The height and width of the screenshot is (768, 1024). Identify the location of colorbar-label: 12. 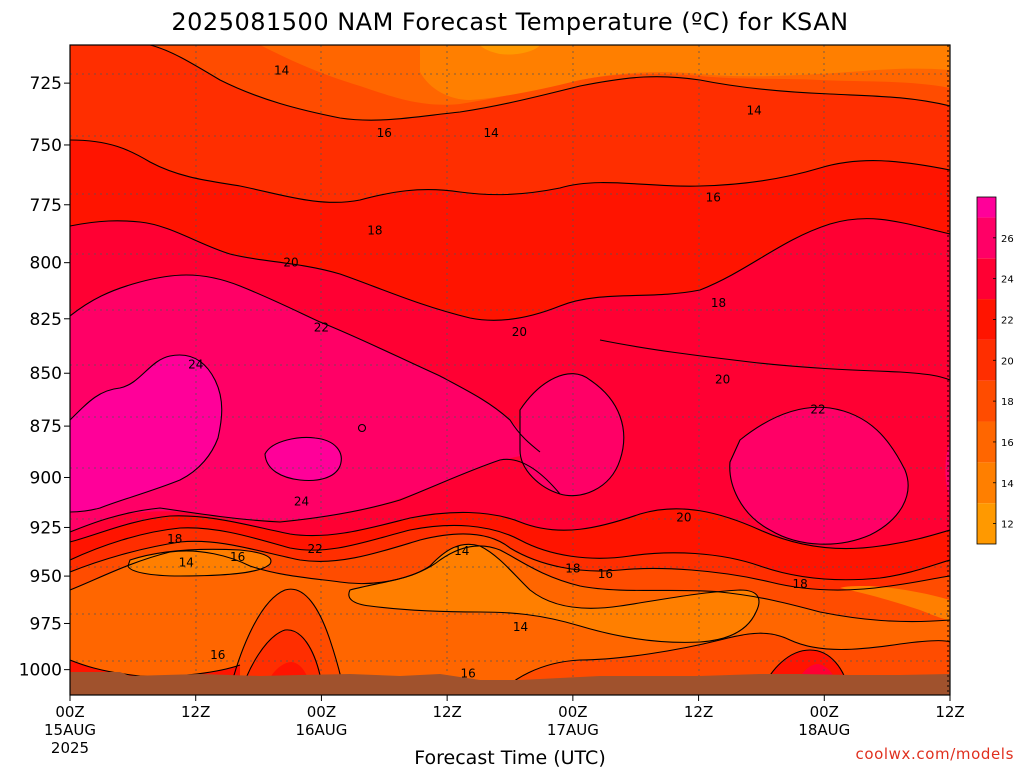
(1007, 525).